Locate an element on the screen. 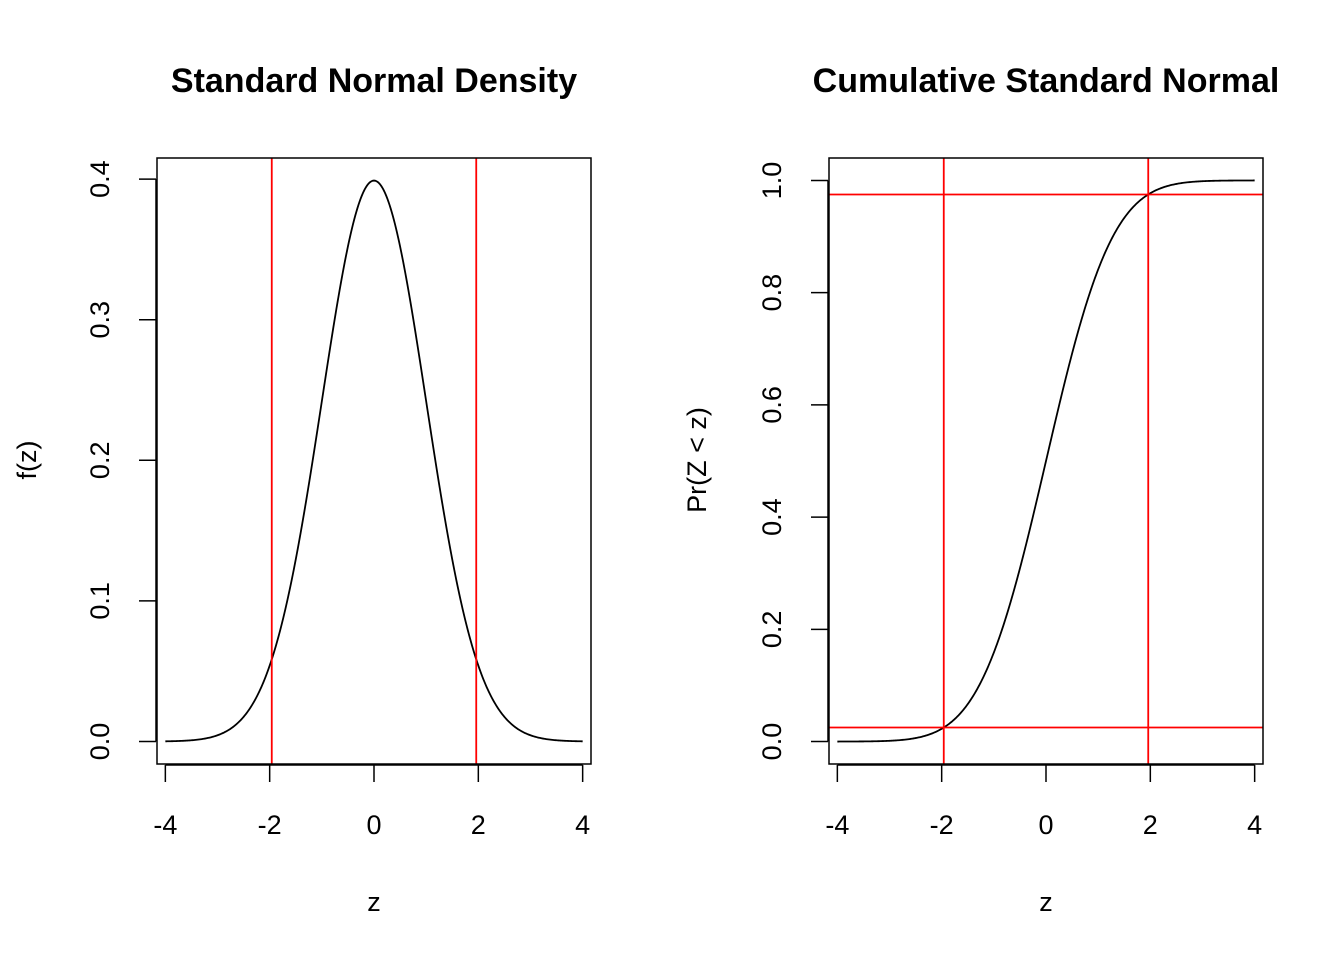 The height and width of the screenshot is (960, 1344). chart-title: Cumulative Standard Normal is located at coordinates (1046, 81).